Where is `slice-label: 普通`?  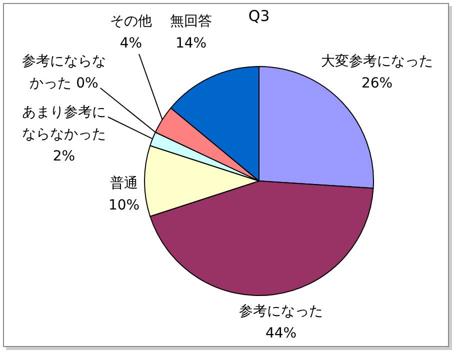 slice-label: 普通 is located at coordinates (124, 183).